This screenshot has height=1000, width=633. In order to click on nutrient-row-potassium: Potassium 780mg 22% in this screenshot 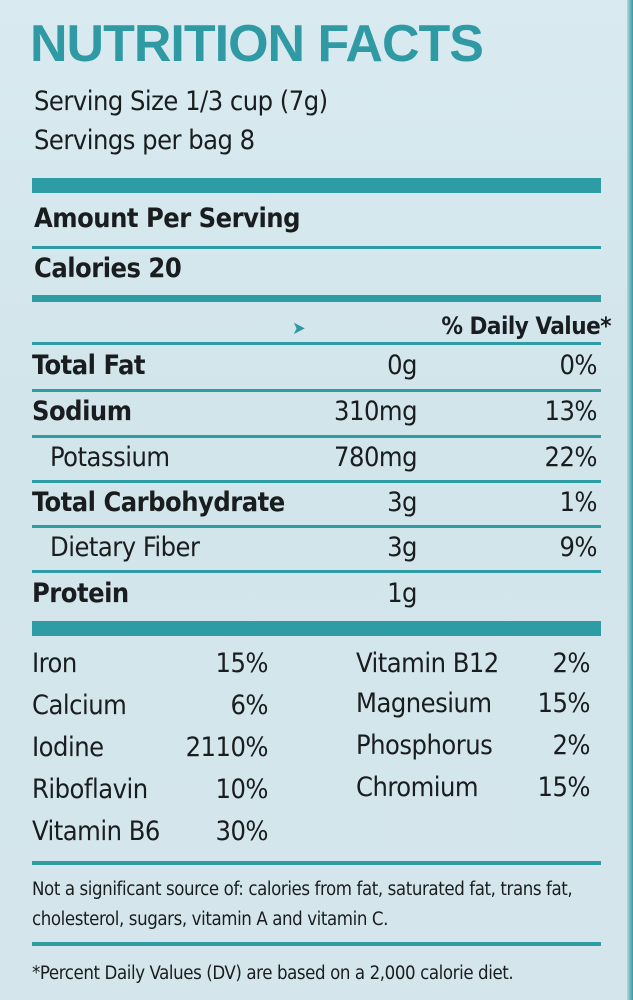, I will do `click(314, 458)`.